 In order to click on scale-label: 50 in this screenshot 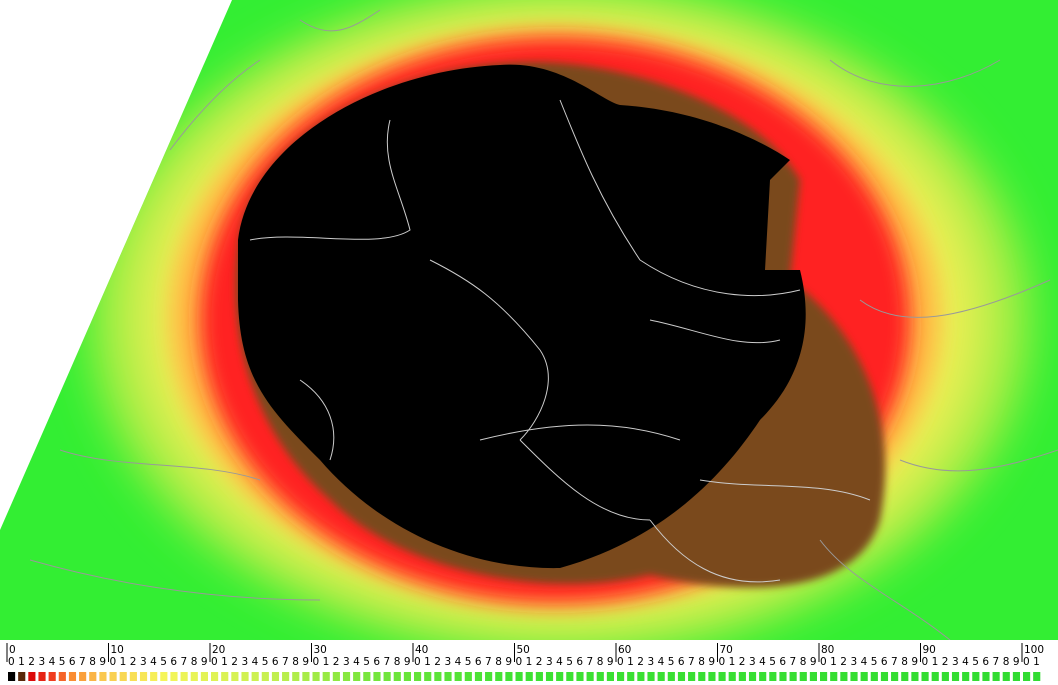, I will do `click(523, 650)`.